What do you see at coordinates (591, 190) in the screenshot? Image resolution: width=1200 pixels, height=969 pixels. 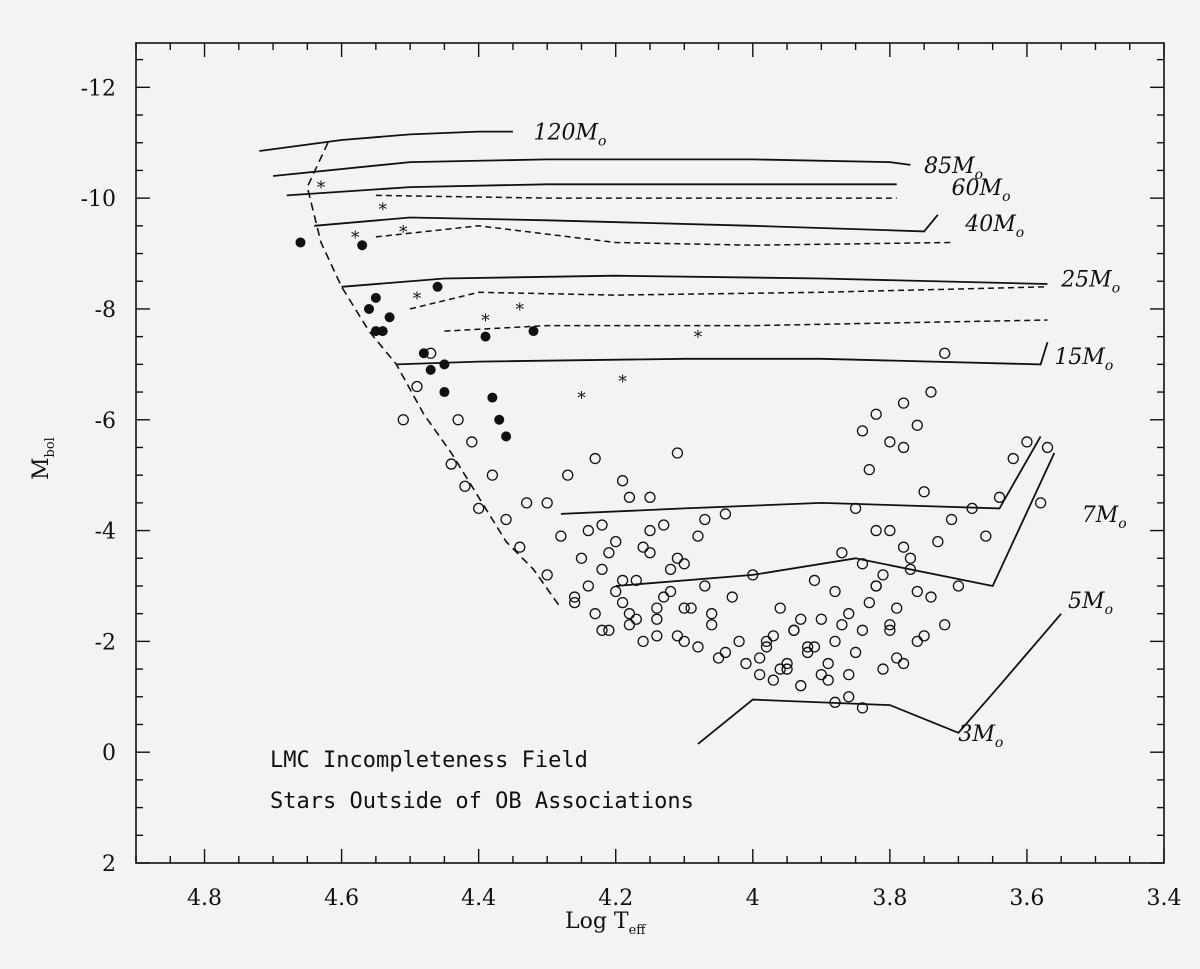 I see `track-60-solid` at bounding box center [591, 190].